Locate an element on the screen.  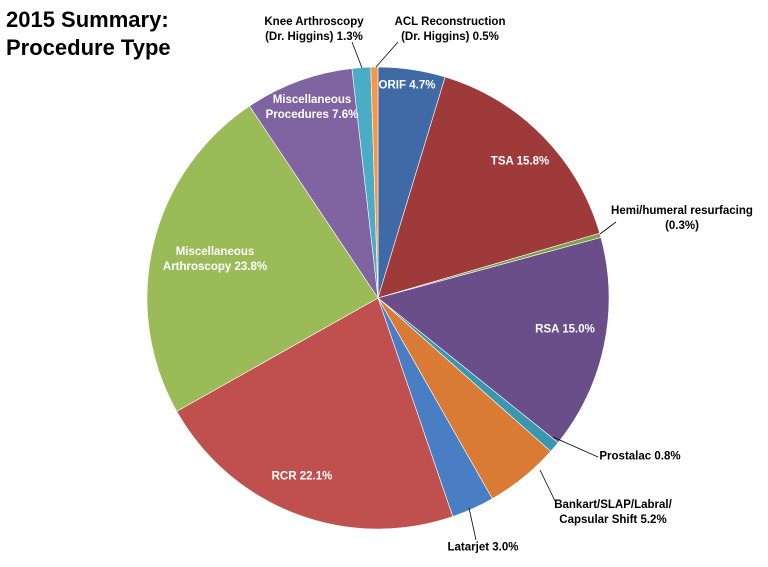
value-label: 15.0% is located at coordinates (578, 329).